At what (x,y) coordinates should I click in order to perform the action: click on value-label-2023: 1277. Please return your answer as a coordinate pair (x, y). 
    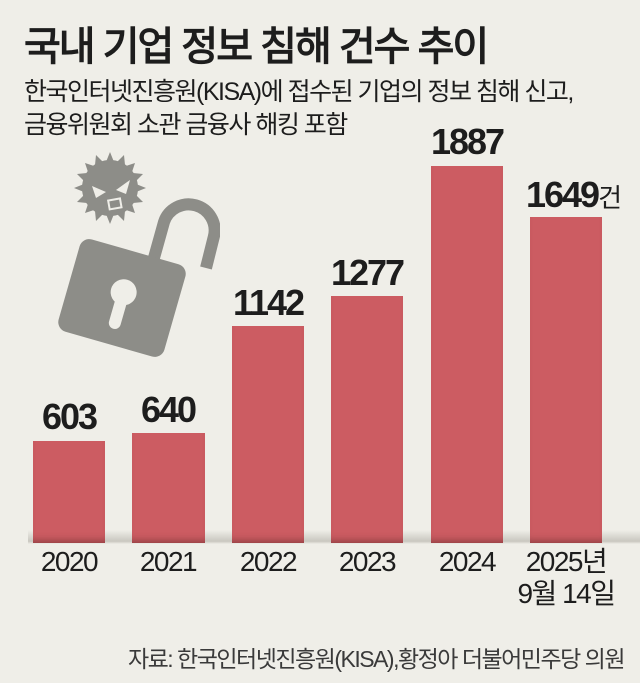
    Looking at the image, I should click on (367, 273).